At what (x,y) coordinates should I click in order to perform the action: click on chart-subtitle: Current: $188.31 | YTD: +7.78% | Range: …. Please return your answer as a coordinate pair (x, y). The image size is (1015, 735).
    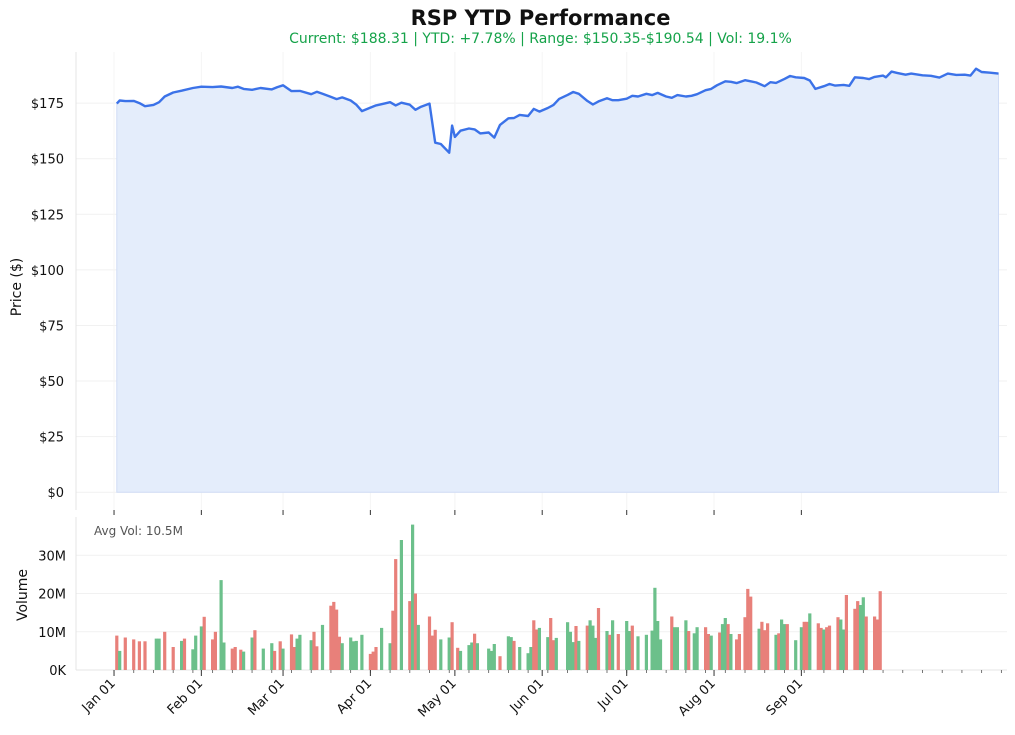
    Looking at the image, I should click on (540, 39).